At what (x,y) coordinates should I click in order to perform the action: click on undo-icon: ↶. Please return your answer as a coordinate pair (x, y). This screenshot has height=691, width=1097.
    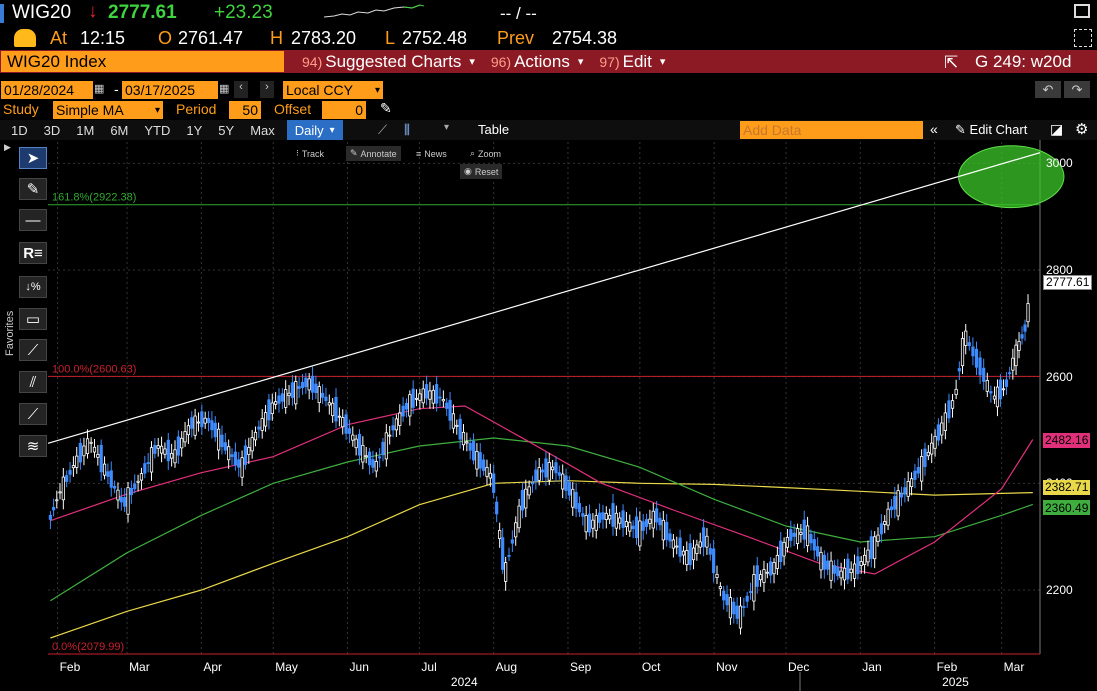
    Looking at the image, I should click on (1048, 89).